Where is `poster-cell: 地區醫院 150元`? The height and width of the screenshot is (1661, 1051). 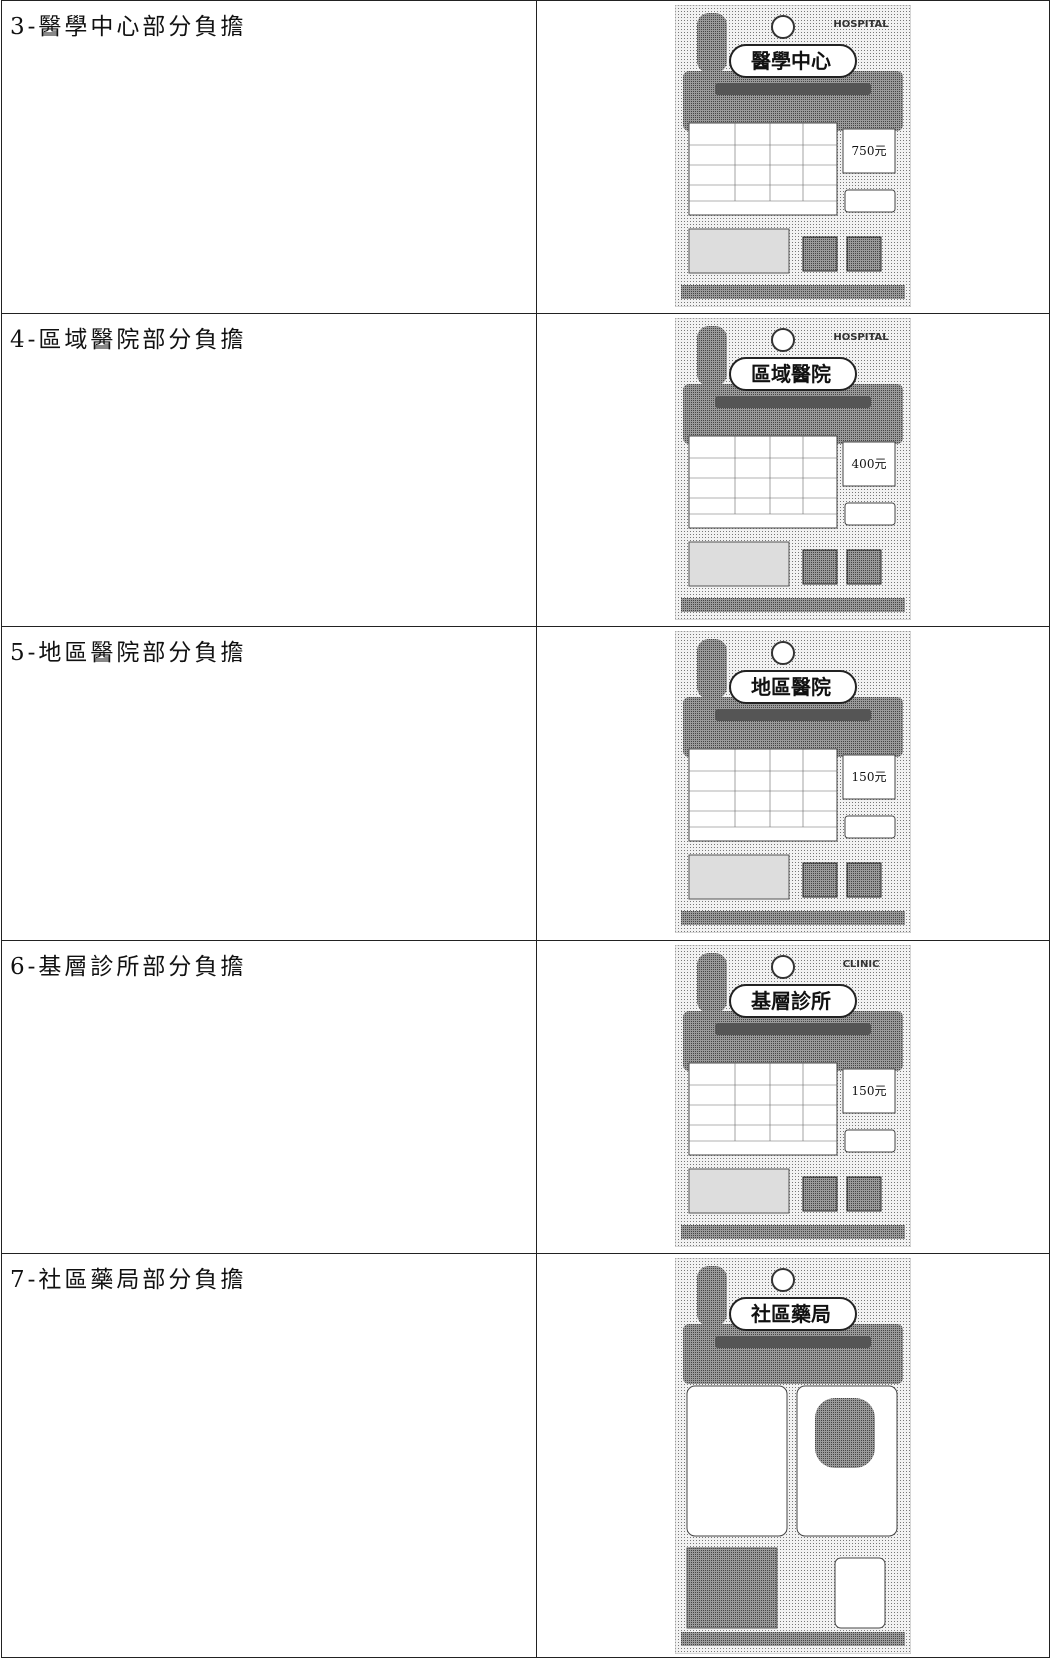 poster-cell: 地區醫院 150元 is located at coordinates (793, 783).